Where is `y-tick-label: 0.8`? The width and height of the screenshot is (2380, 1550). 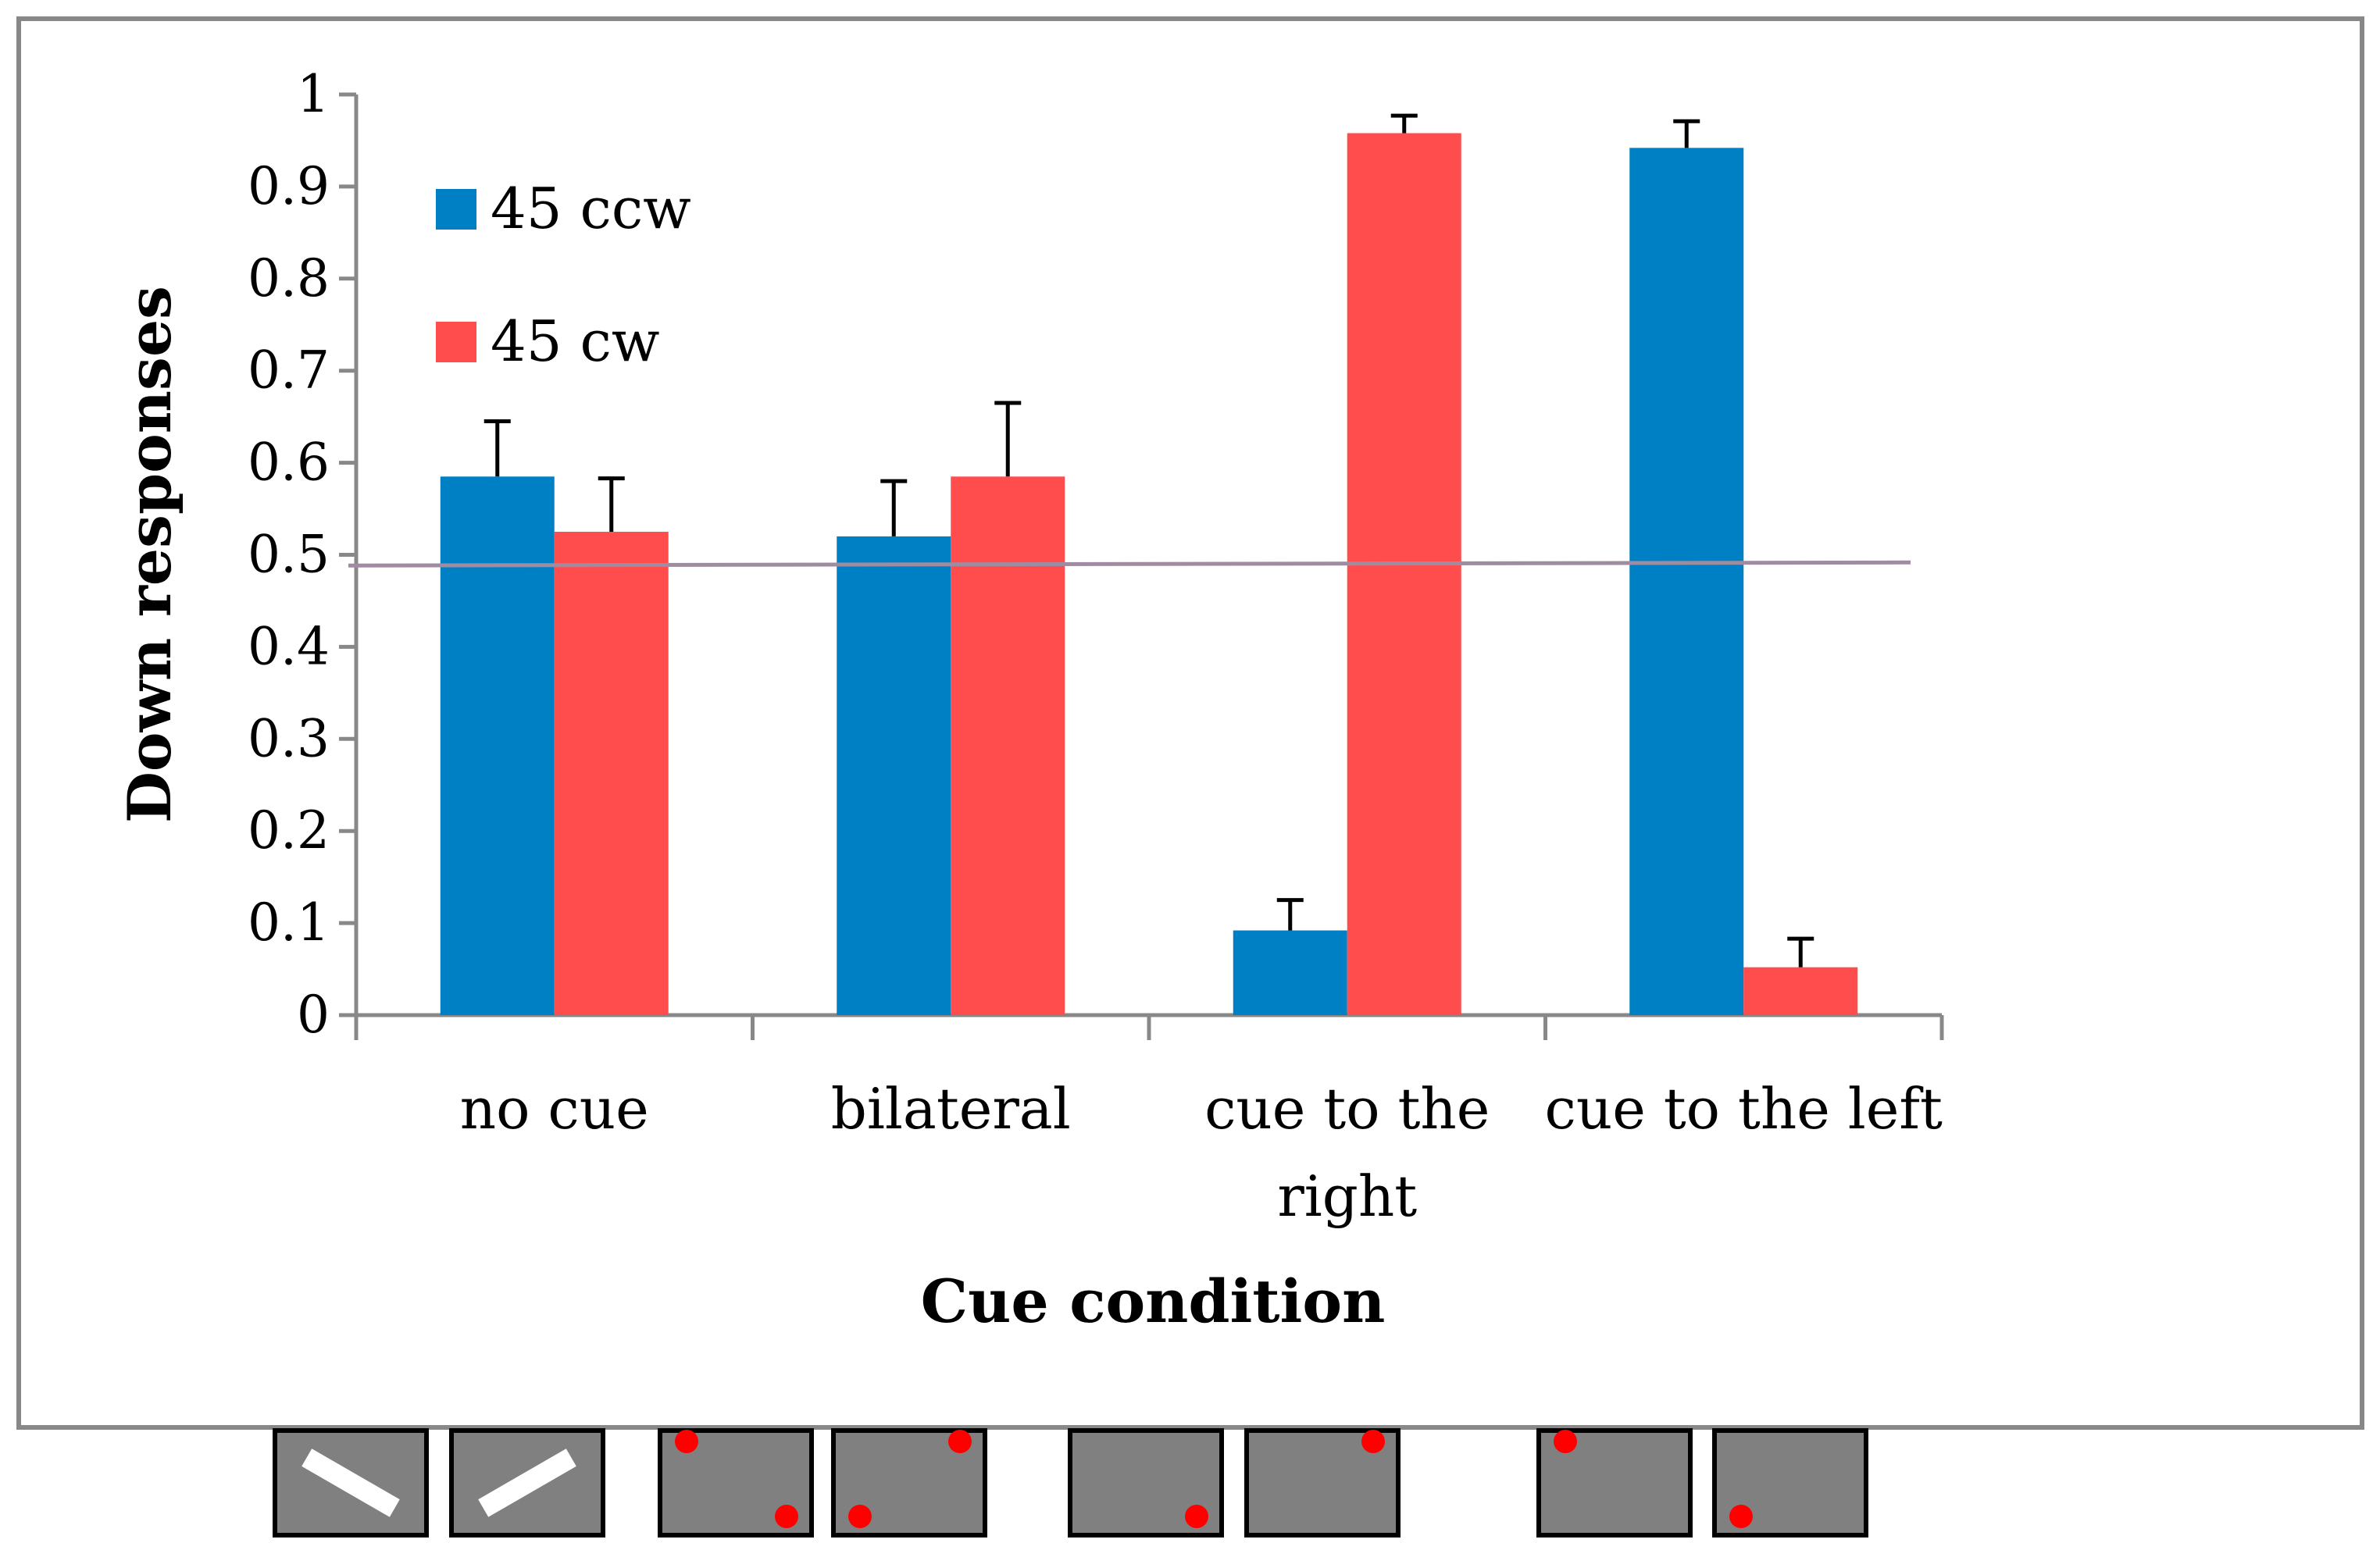
y-tick-label: 0.8 is located at coordinates (289, 278).